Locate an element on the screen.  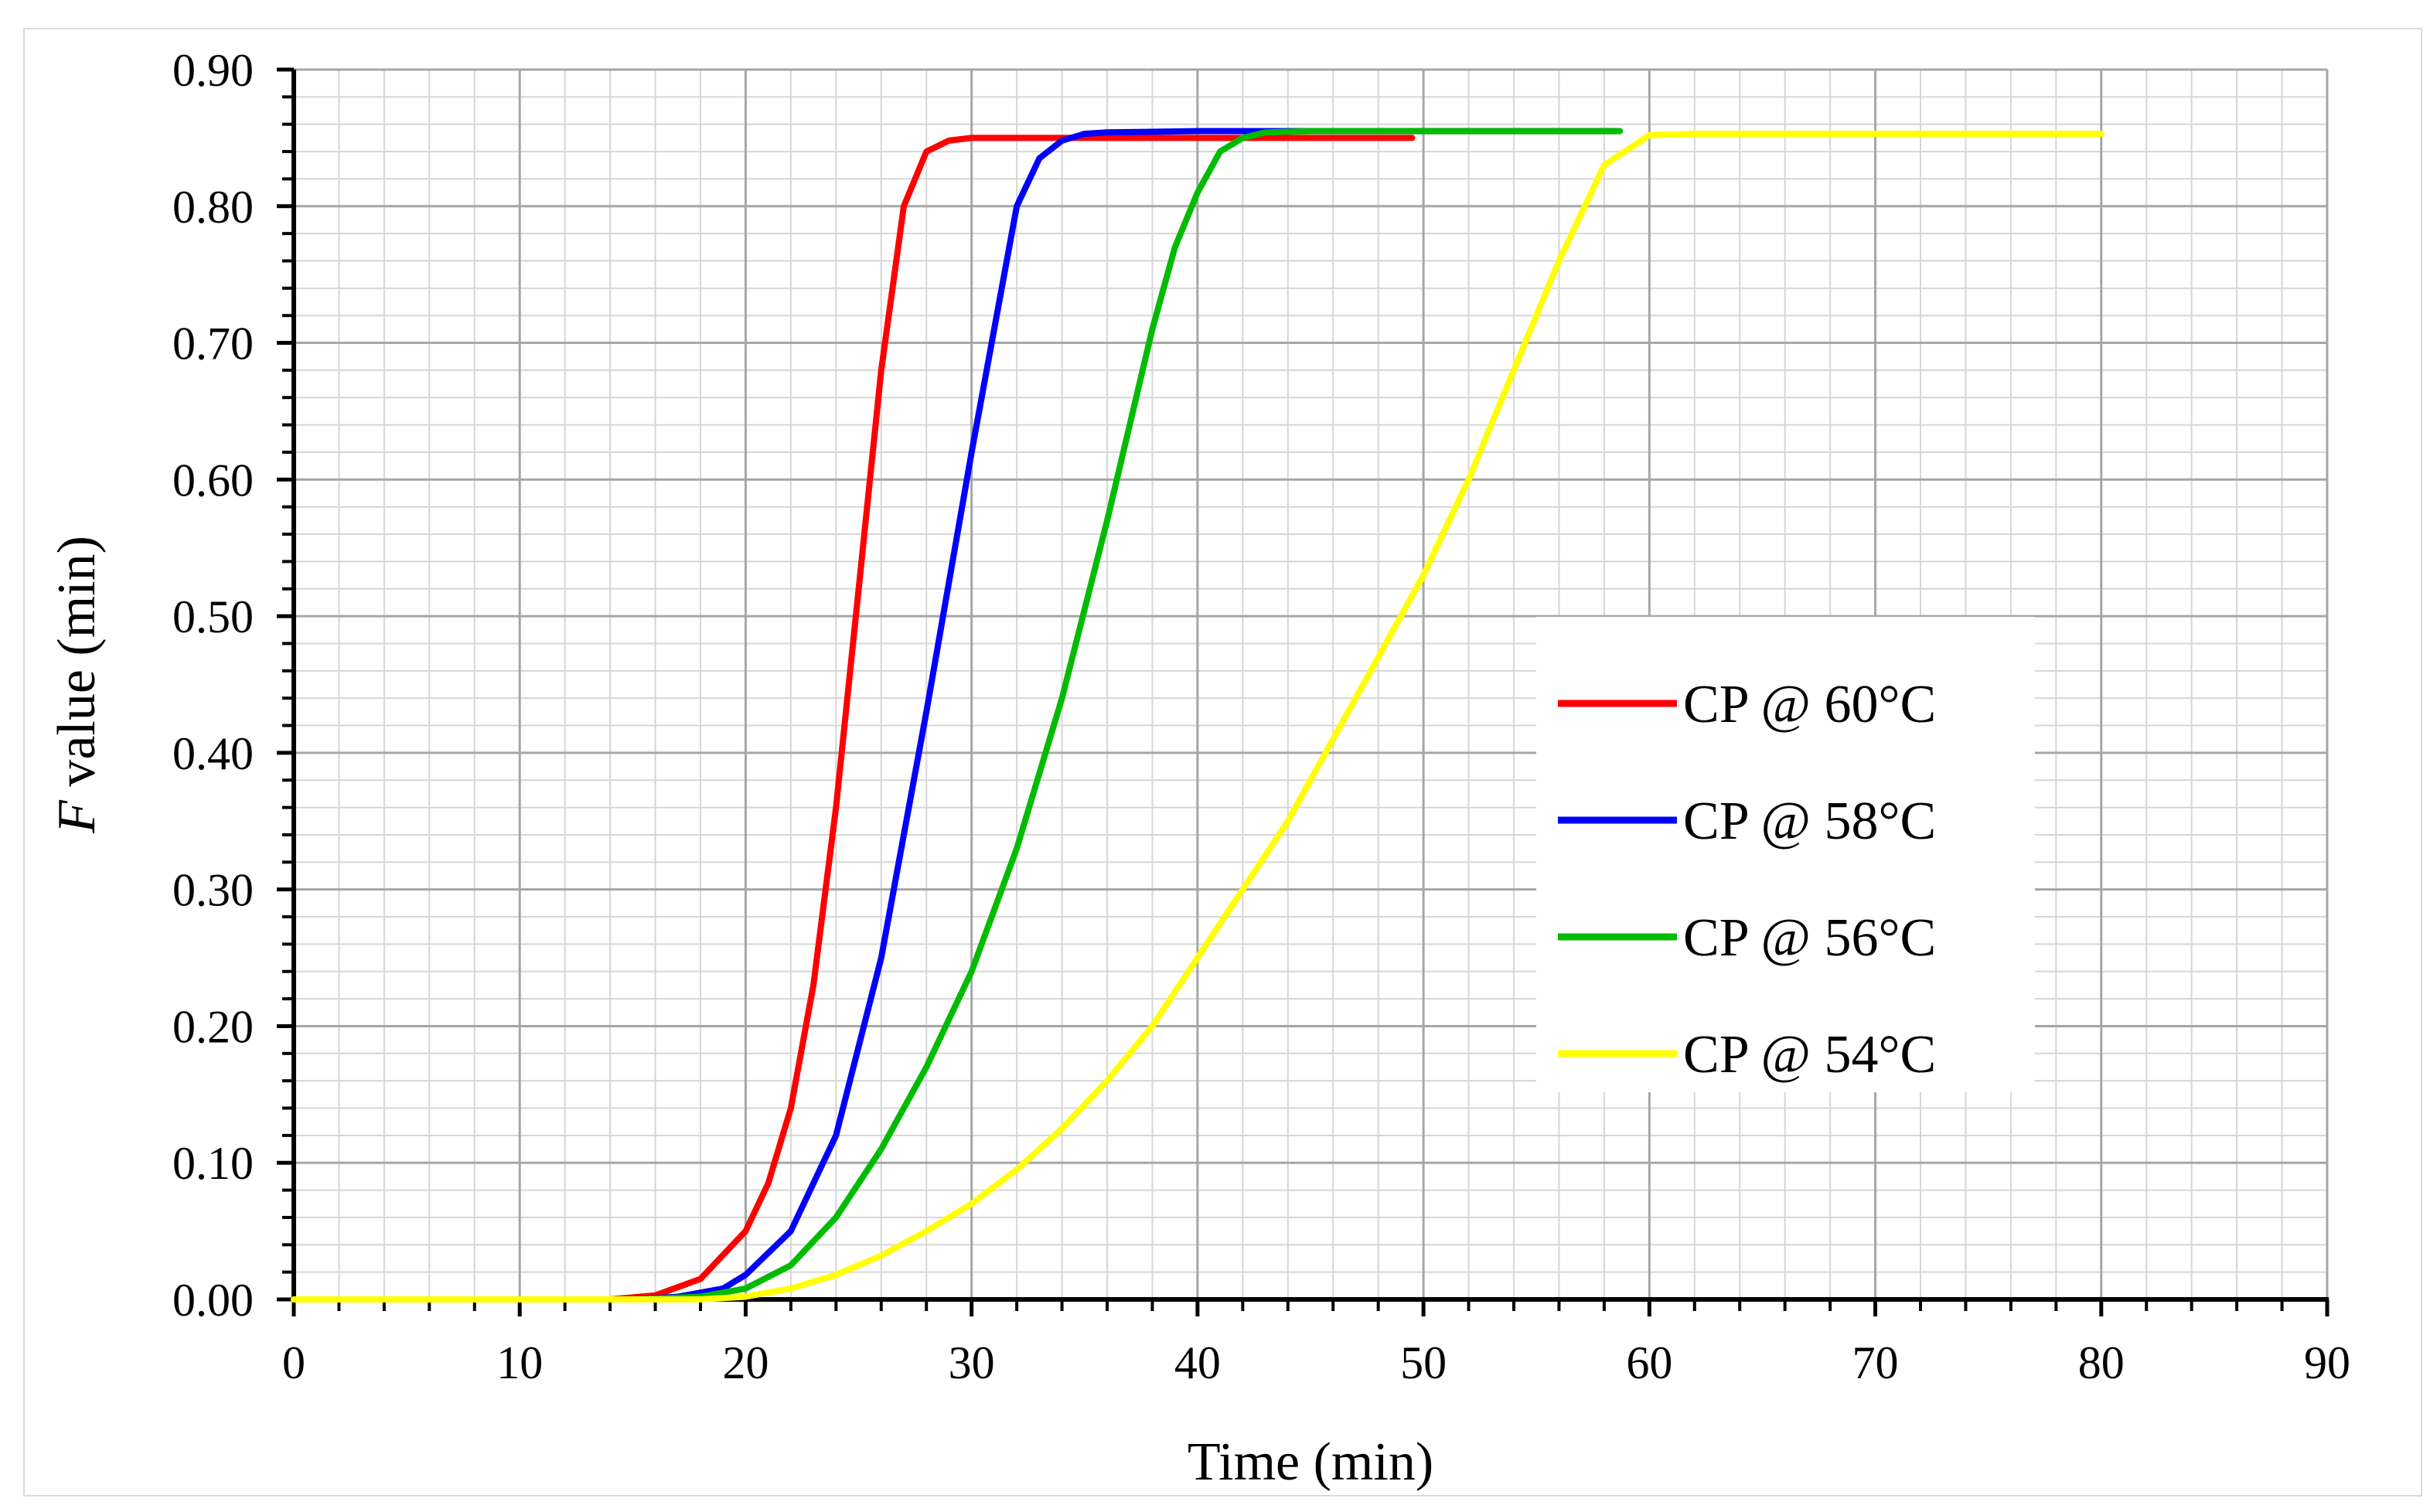
y-tick-label: 0.90 is located at coordinates (213, 70).